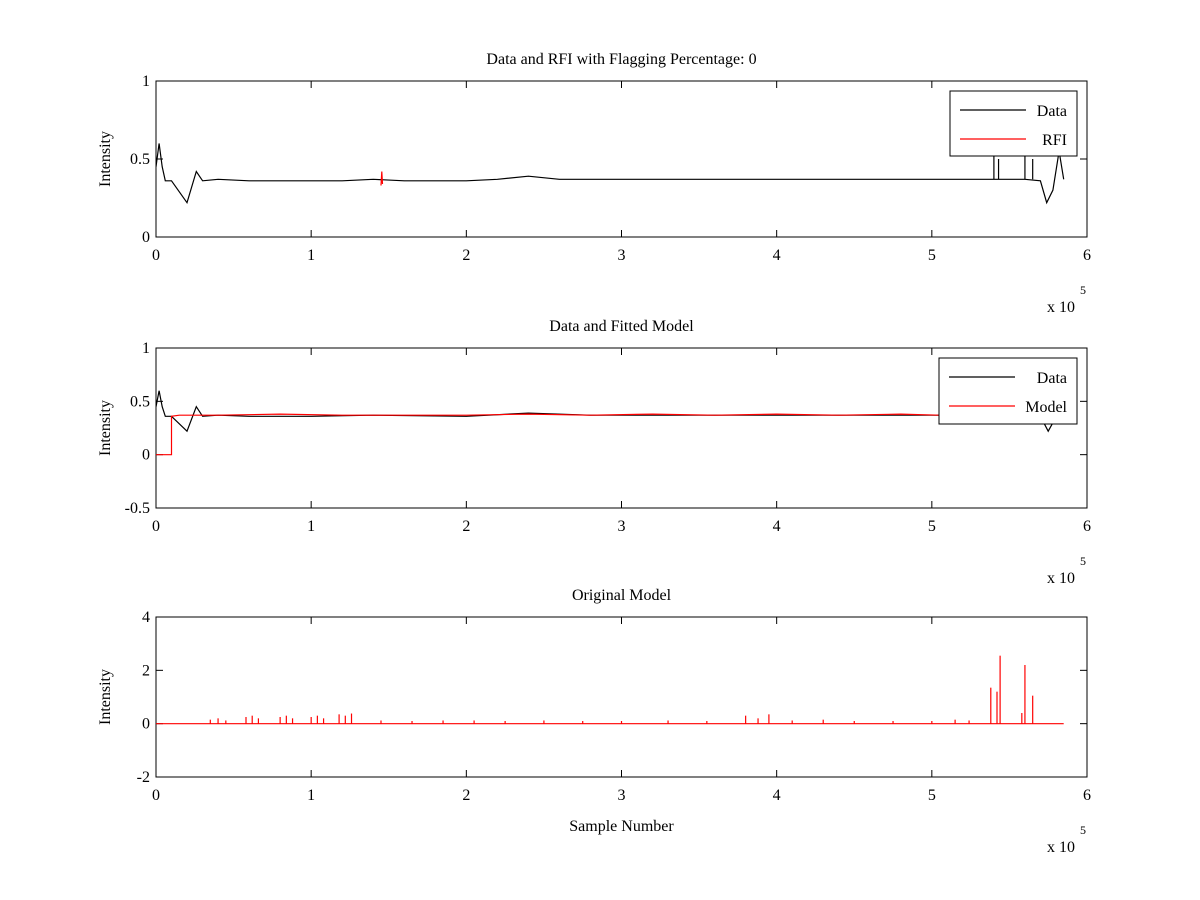 This screenshot has width=1200, height=900. What do you see at coordinates (548, 434) in the screenshot?
I see `series-line-model` at bounding box center [548, 434].